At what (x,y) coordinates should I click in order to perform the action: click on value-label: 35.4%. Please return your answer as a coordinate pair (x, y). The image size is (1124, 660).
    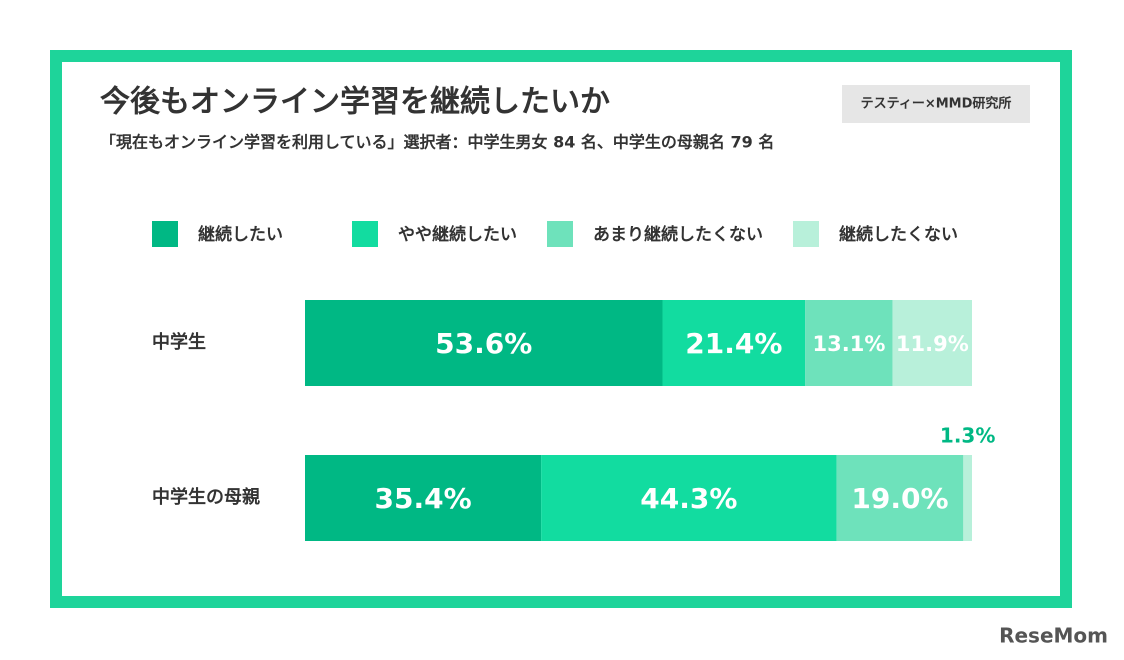
    Looking at the image, I should click on (422, 498).